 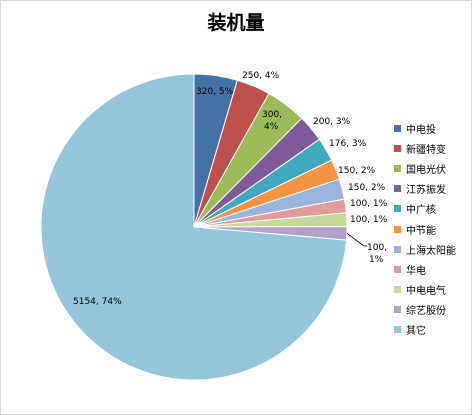 What do you see at coordinates (261, 76) in the screenshot?
I see `data-label-2: 250, 4%` at bounding box center [261, 76].